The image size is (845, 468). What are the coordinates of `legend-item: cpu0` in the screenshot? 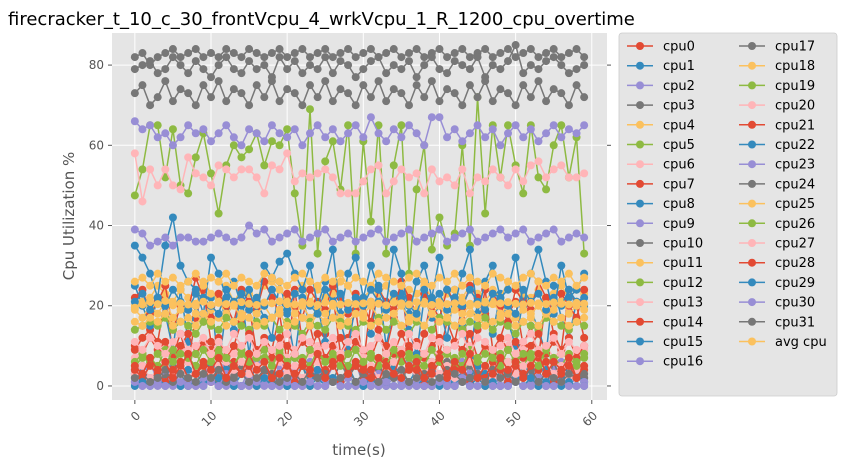 It's located at (661, 47).